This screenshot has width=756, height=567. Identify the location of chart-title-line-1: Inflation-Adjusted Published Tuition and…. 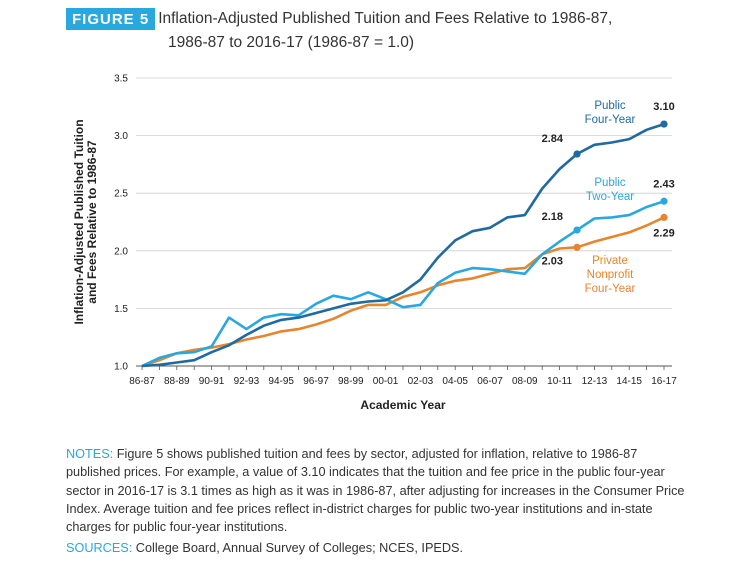
(385, 18).